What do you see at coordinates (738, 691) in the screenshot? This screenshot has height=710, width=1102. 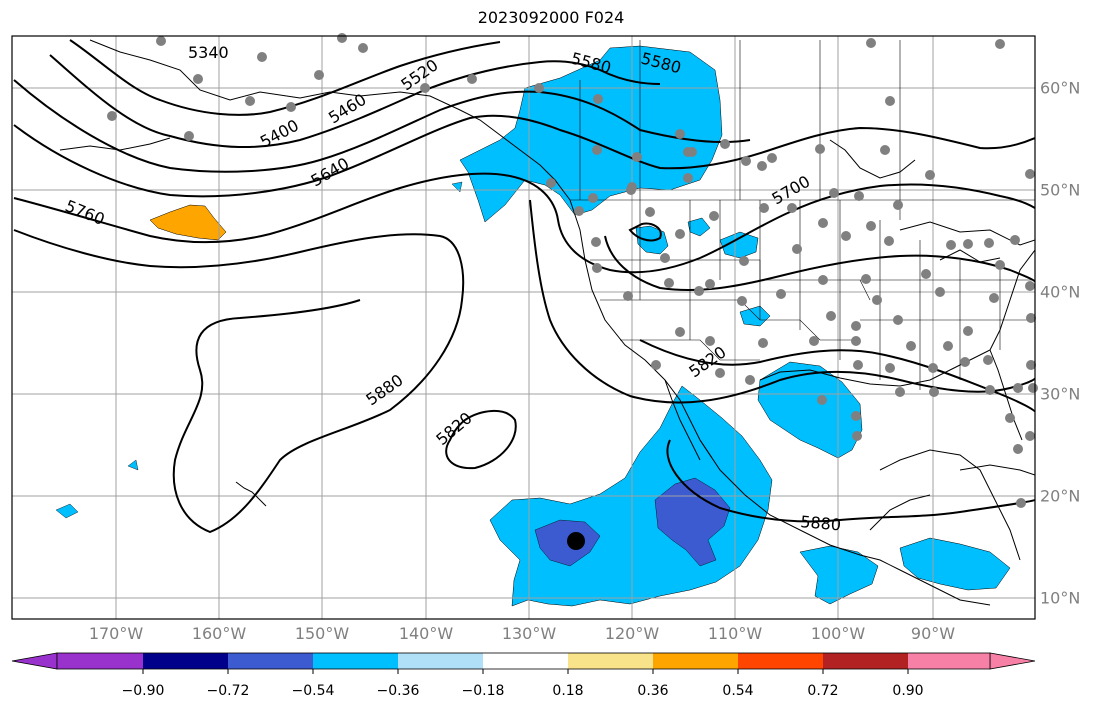 I see `colorbar-tick-label: 0.54` at bounding box center [738, 691].